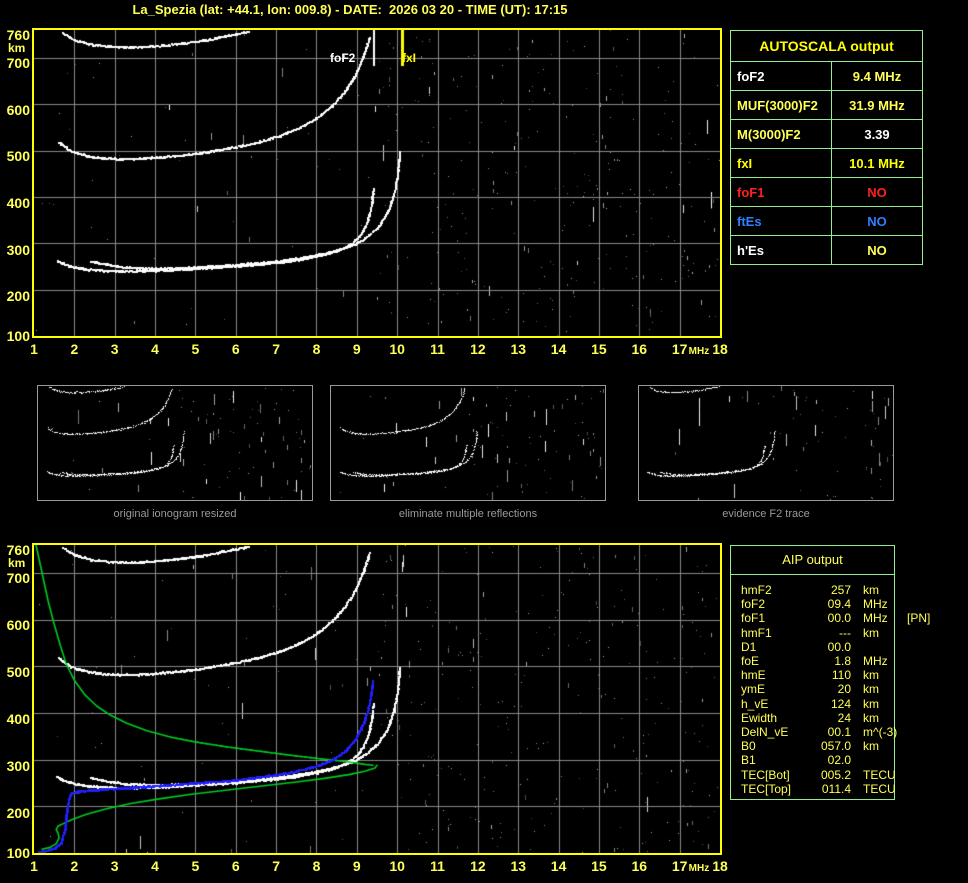 The height and width of the screenshot is (883, 968). I want to click on aip-unit: TECU, so click(879, 774).